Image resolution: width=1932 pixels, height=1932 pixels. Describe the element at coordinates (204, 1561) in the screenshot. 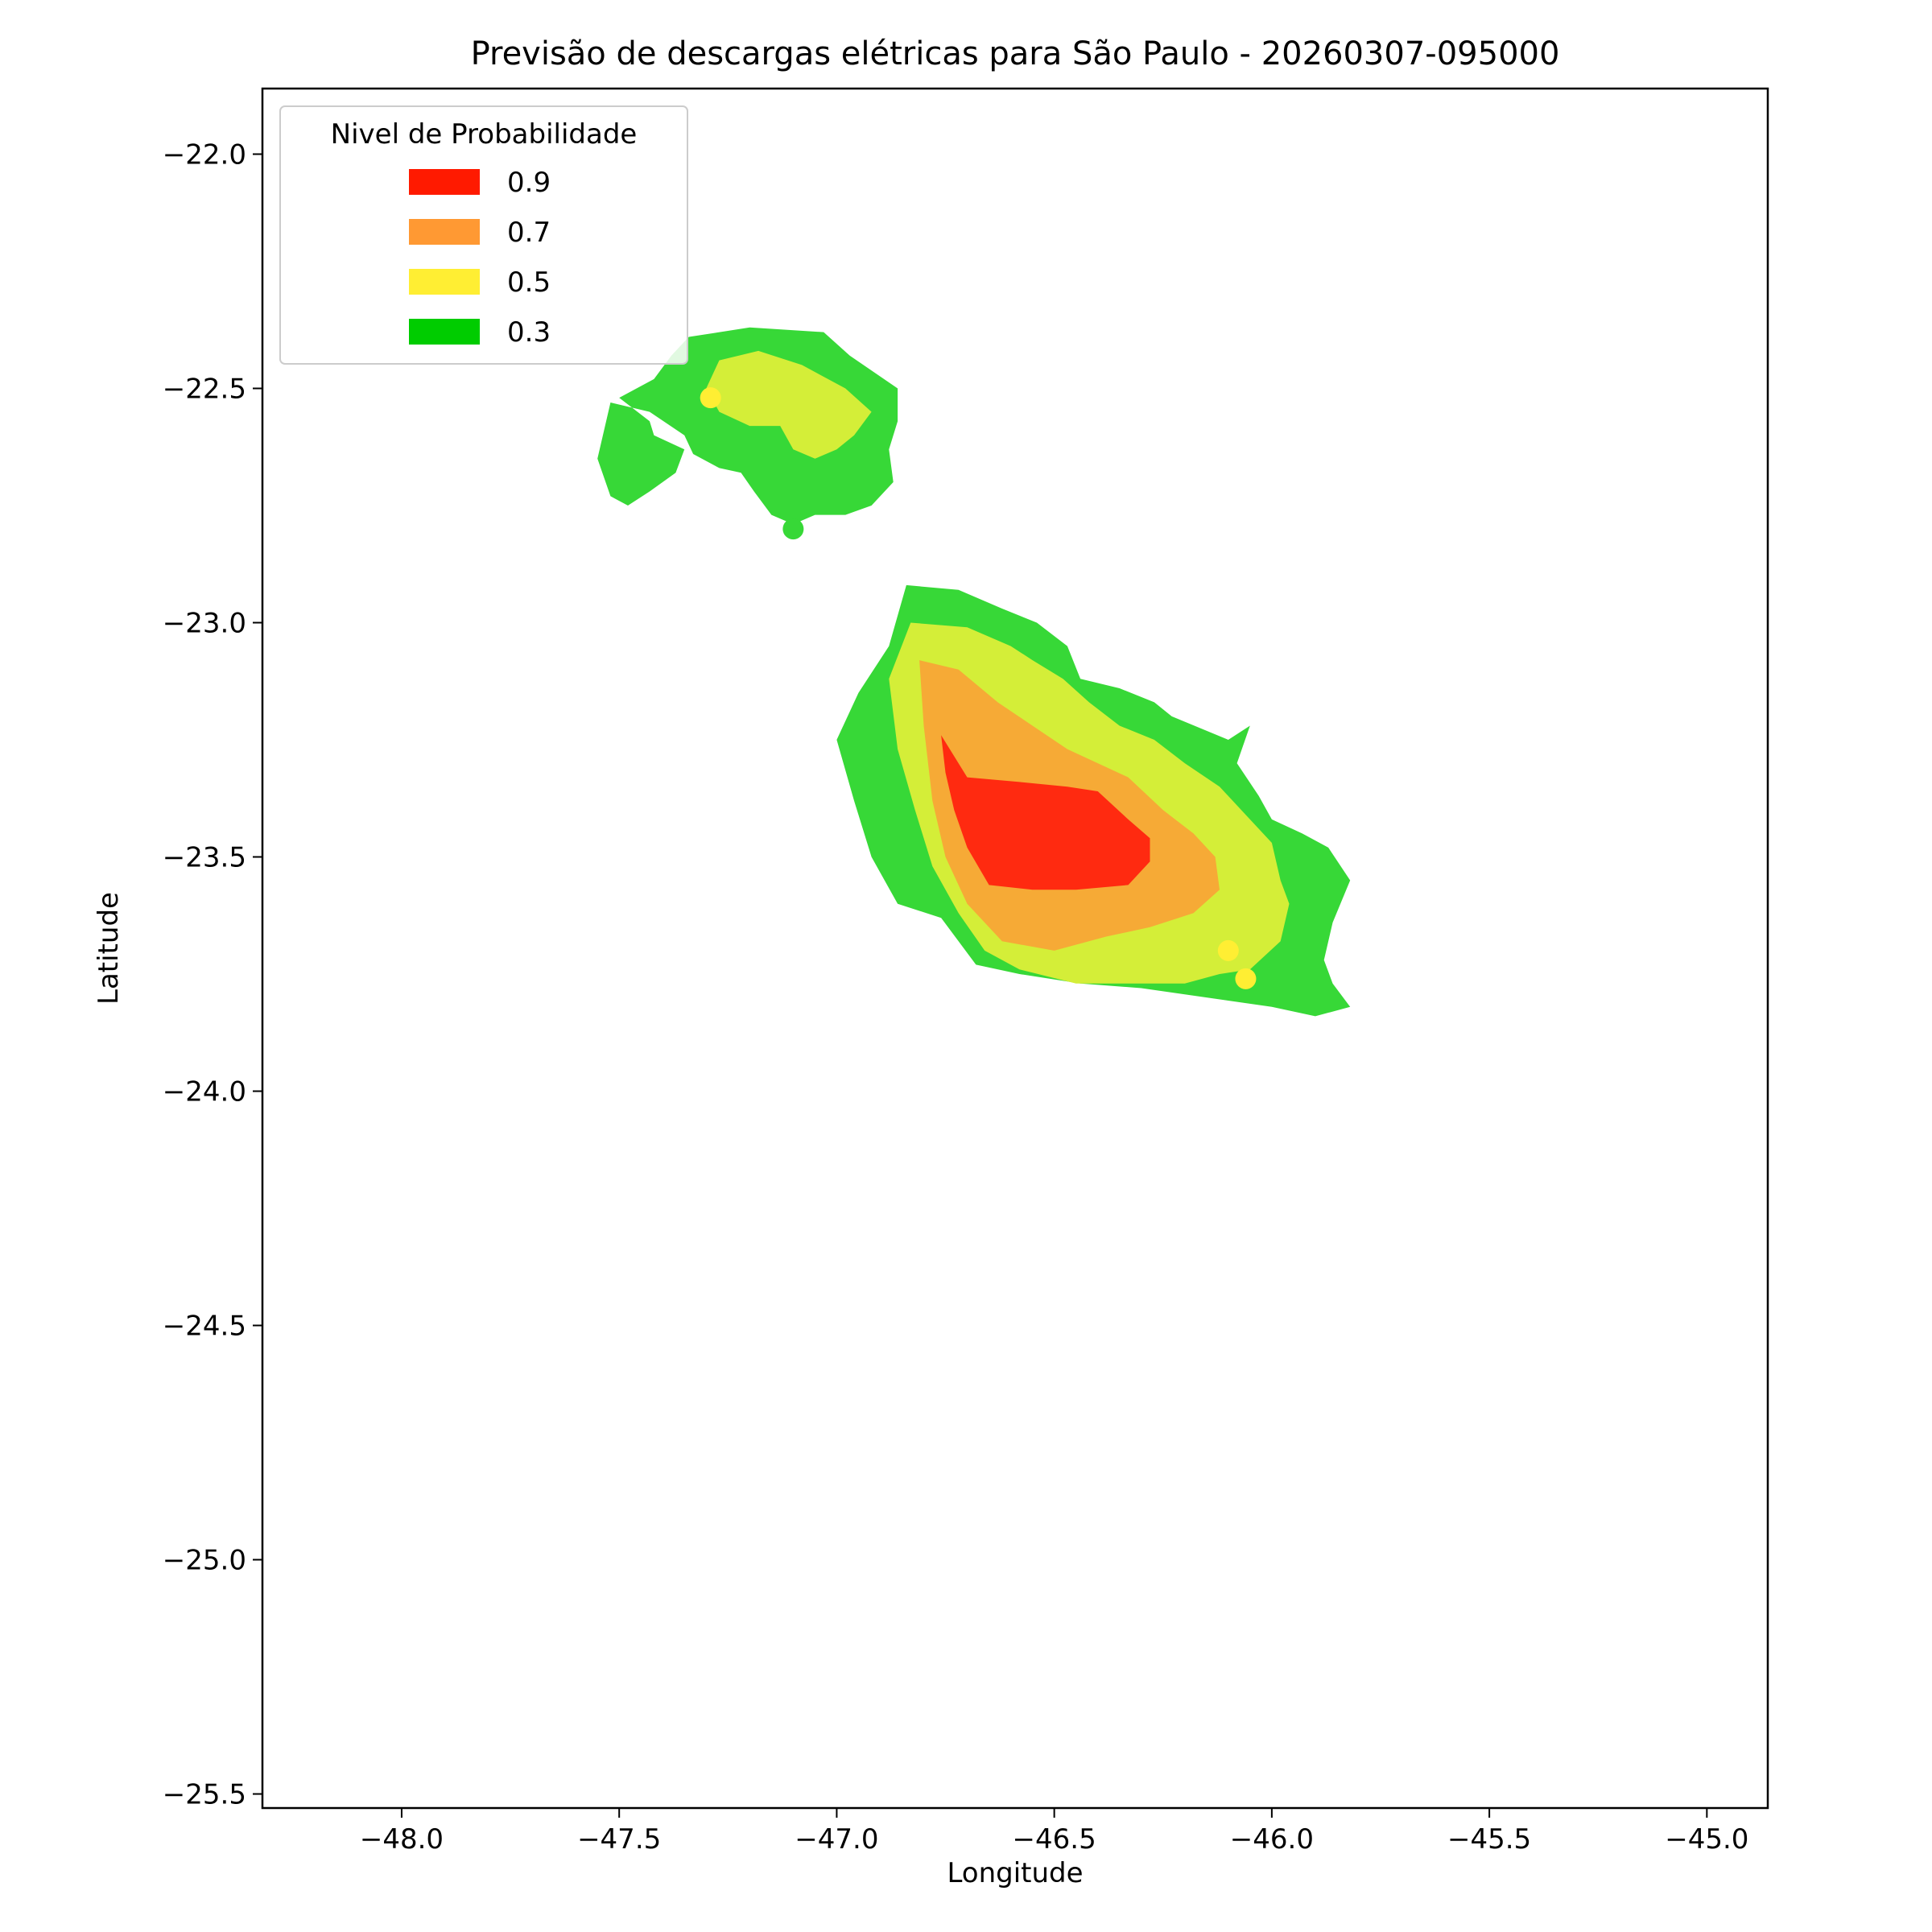

I see `y-tick-label: −25.0` at that location.